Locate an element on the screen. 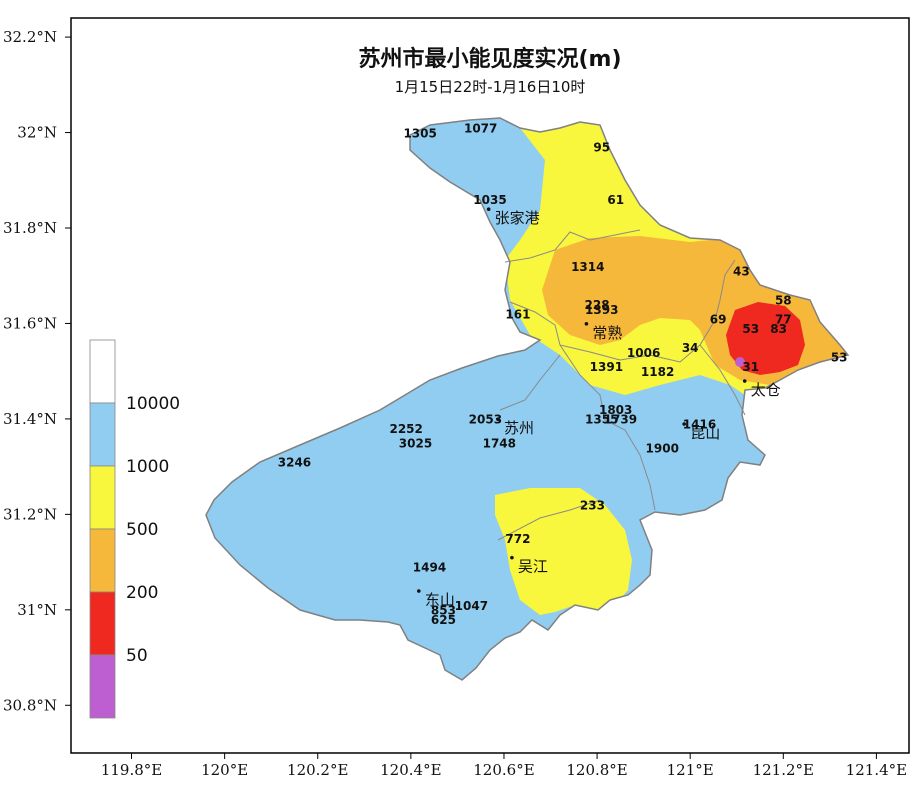 The width and height of the screenshot is (920, 791). city-label: 常熟 is located at coordinates (607, 333).